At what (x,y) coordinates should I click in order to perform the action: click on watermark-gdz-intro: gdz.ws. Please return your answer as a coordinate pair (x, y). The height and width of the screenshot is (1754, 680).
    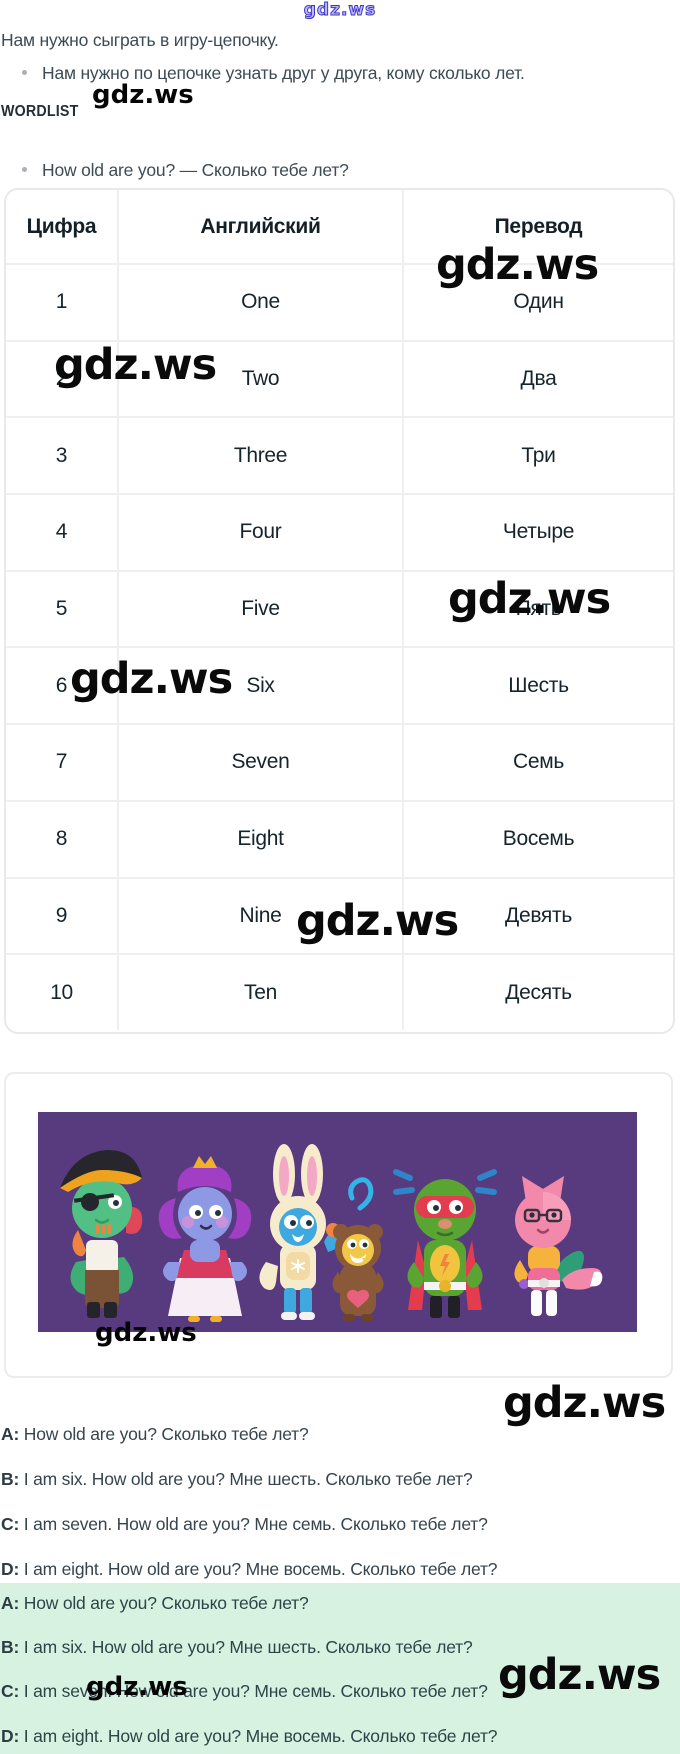
    Looking at the image, I should click on (143, 95).